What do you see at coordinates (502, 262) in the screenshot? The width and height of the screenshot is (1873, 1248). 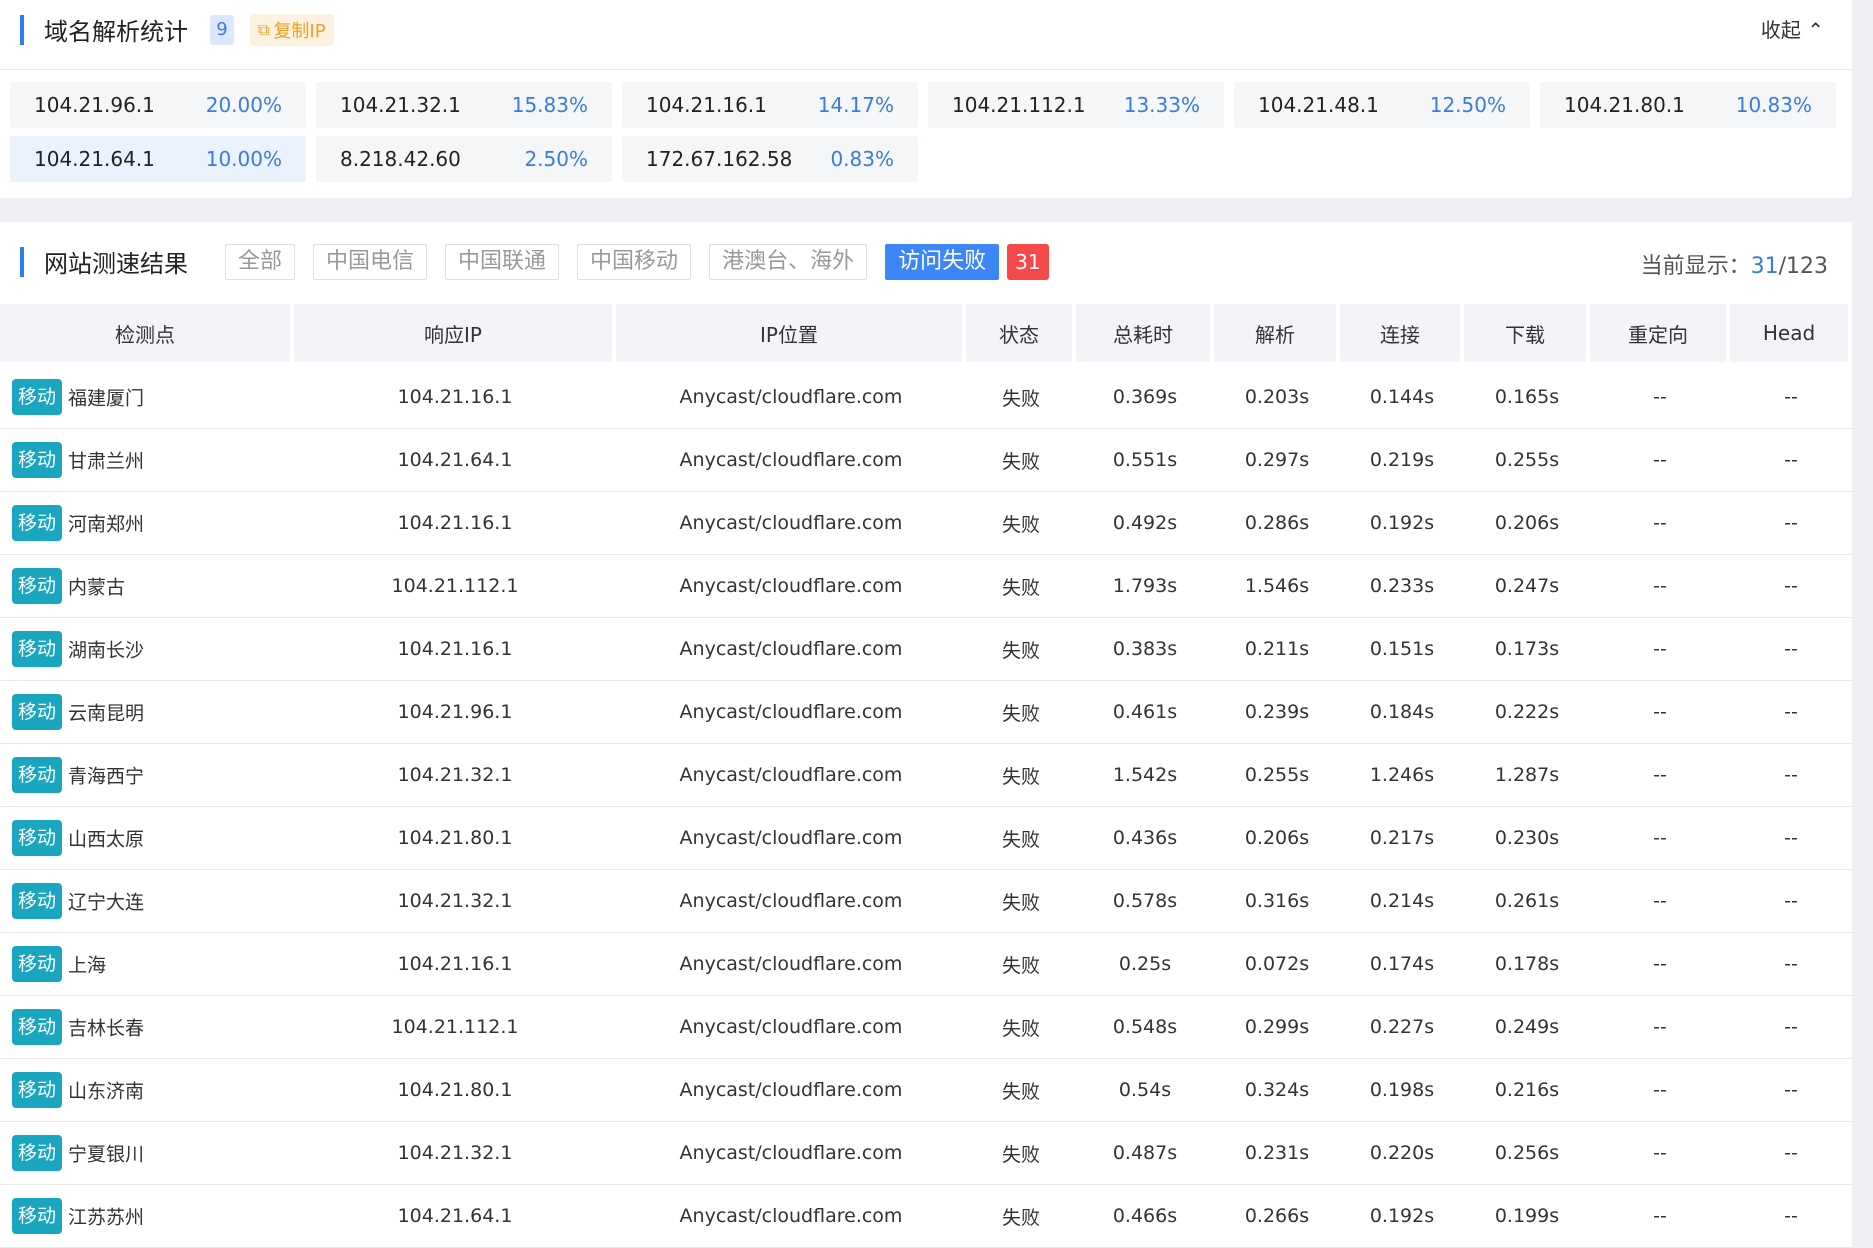 I see `filter-tab: 中国联通` at bounding box center [502, 262].